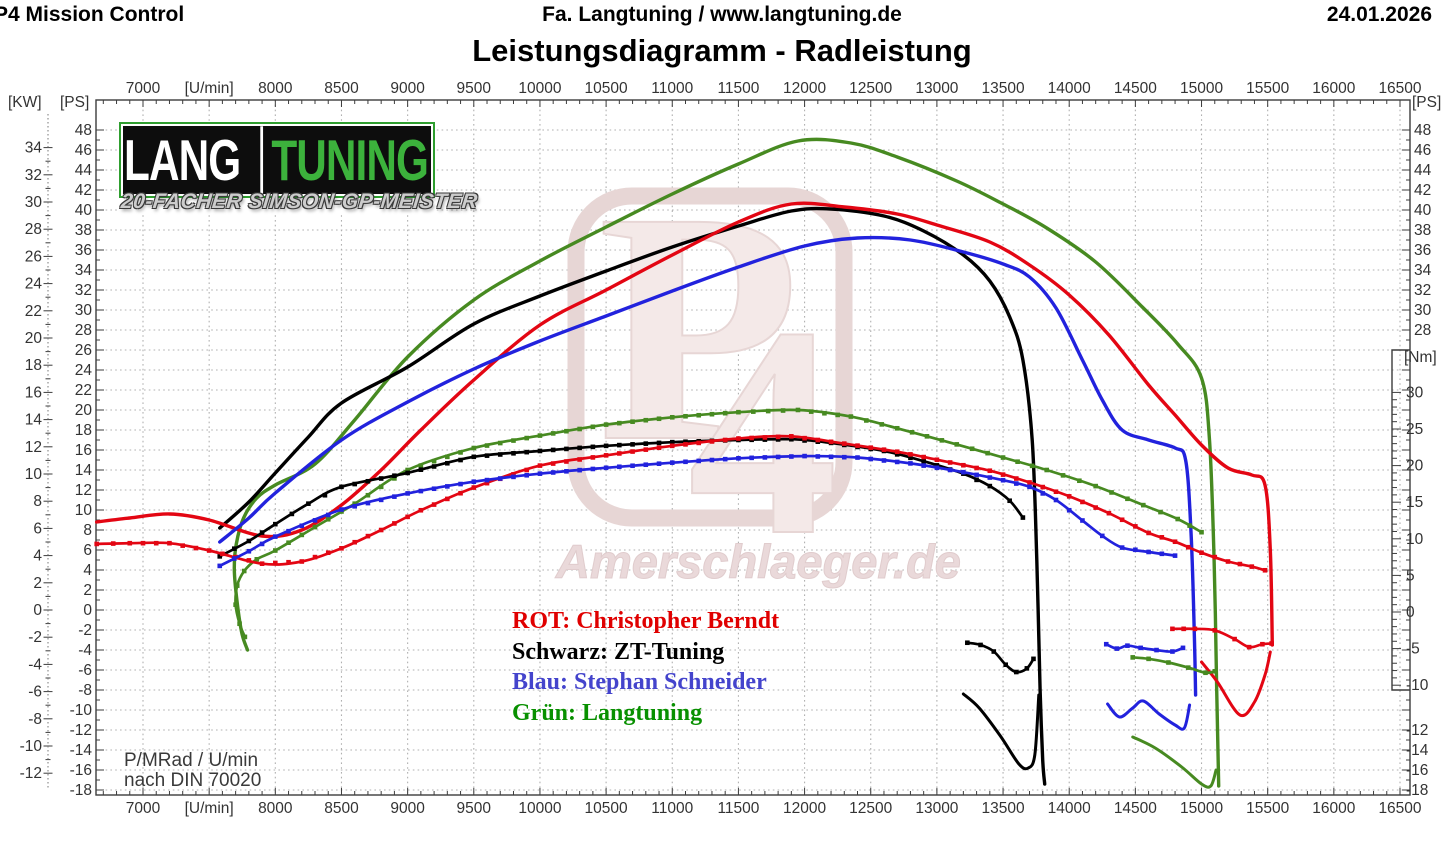  I want to click on series-green-coastdown, so click(1174, 762).